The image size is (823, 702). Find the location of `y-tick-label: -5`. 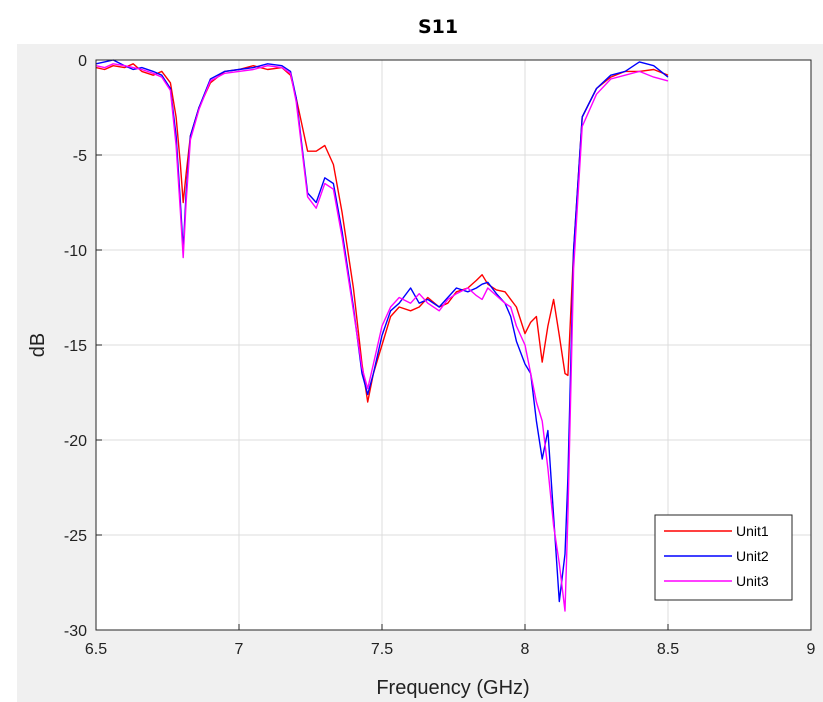

y-tick-label: -5 is located at coordinates (80, 156).